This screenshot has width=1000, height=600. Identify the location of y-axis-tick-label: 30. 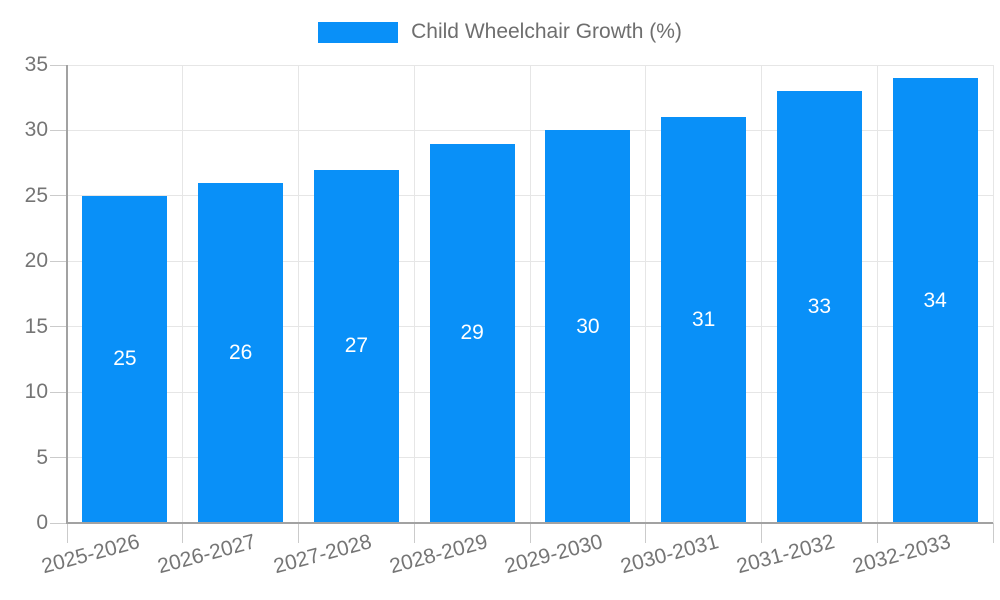
(36, 130).